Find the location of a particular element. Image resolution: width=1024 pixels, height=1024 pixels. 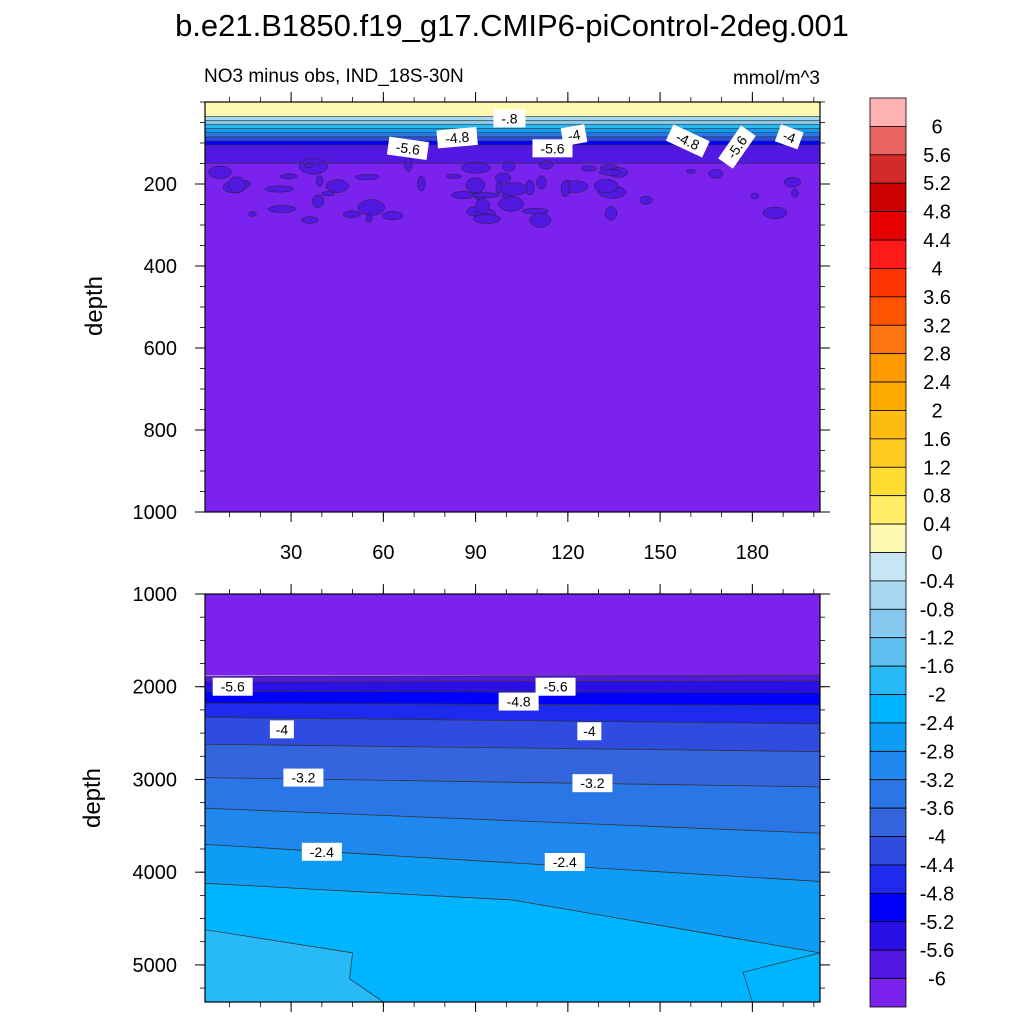

contour-label-text: -4.8 is located at coordinates (457, 138).